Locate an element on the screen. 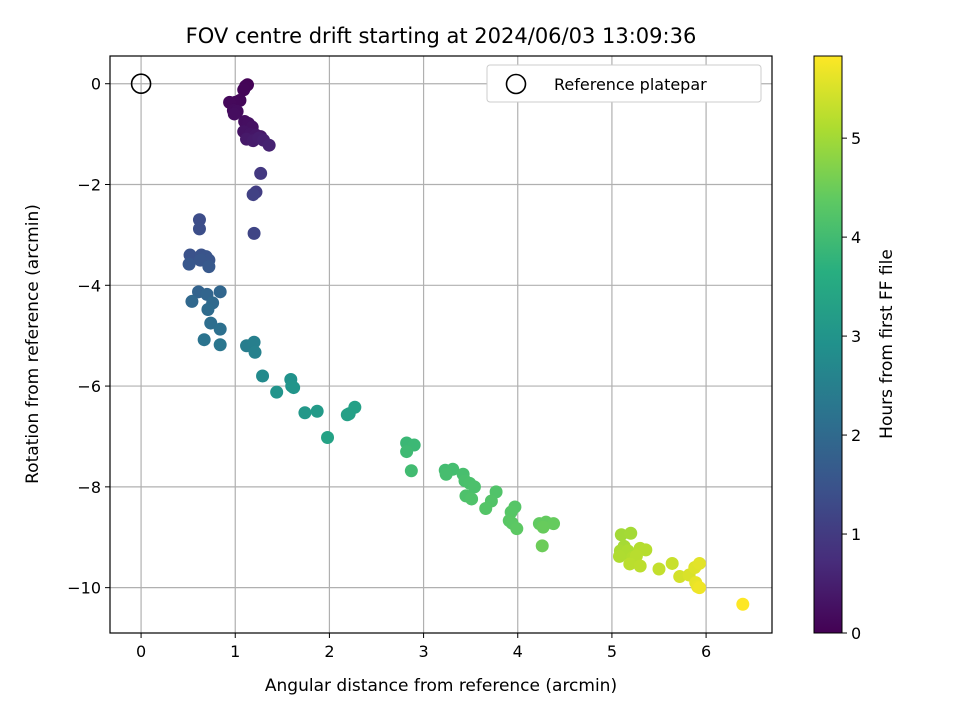 Image resolution: width=960 pixels, height=720 pixels. colorbar-label: Hours from first FF file is located at coordinates (887, 344).